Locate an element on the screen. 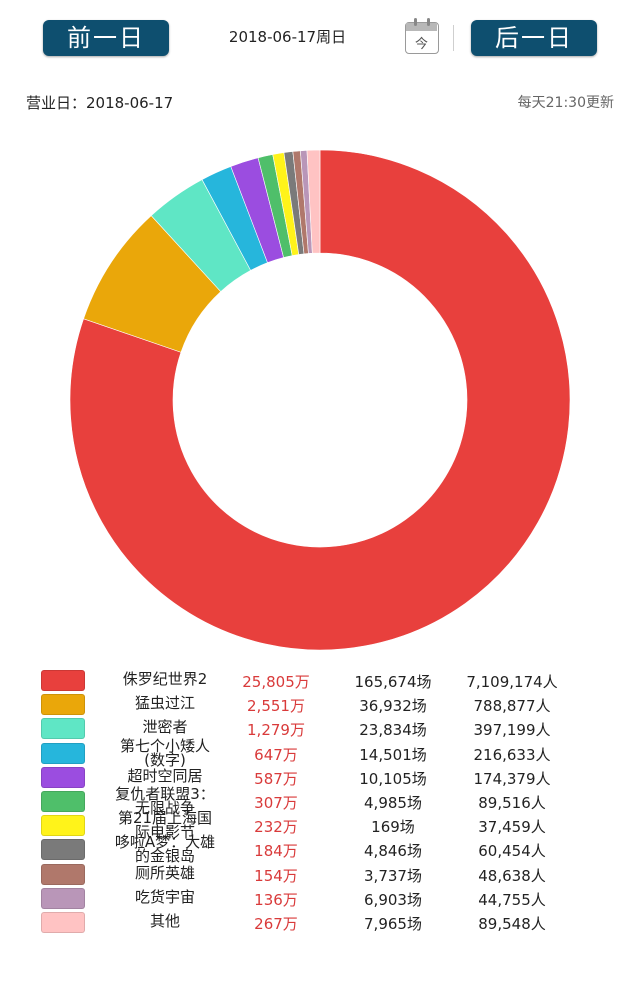 This screenshot has height=995, width=641. attendance: 89,548人 is located at coordinates (512, 924).